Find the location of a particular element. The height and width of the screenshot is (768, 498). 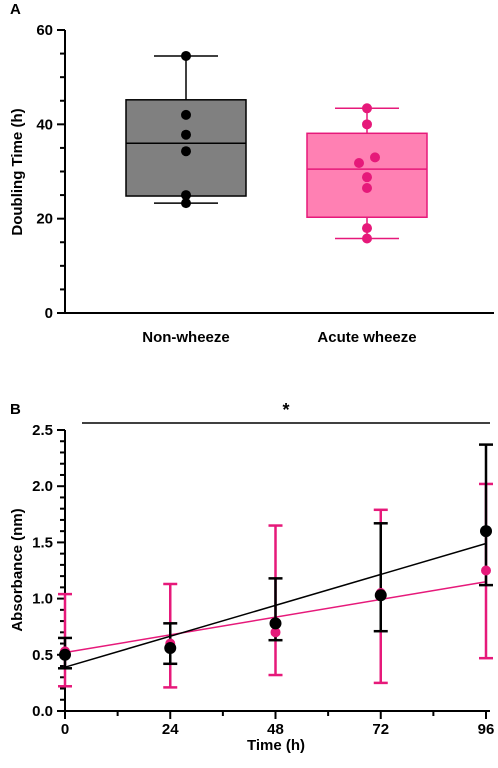

x-tick-label: 0 is located at coordinates (65, 729).